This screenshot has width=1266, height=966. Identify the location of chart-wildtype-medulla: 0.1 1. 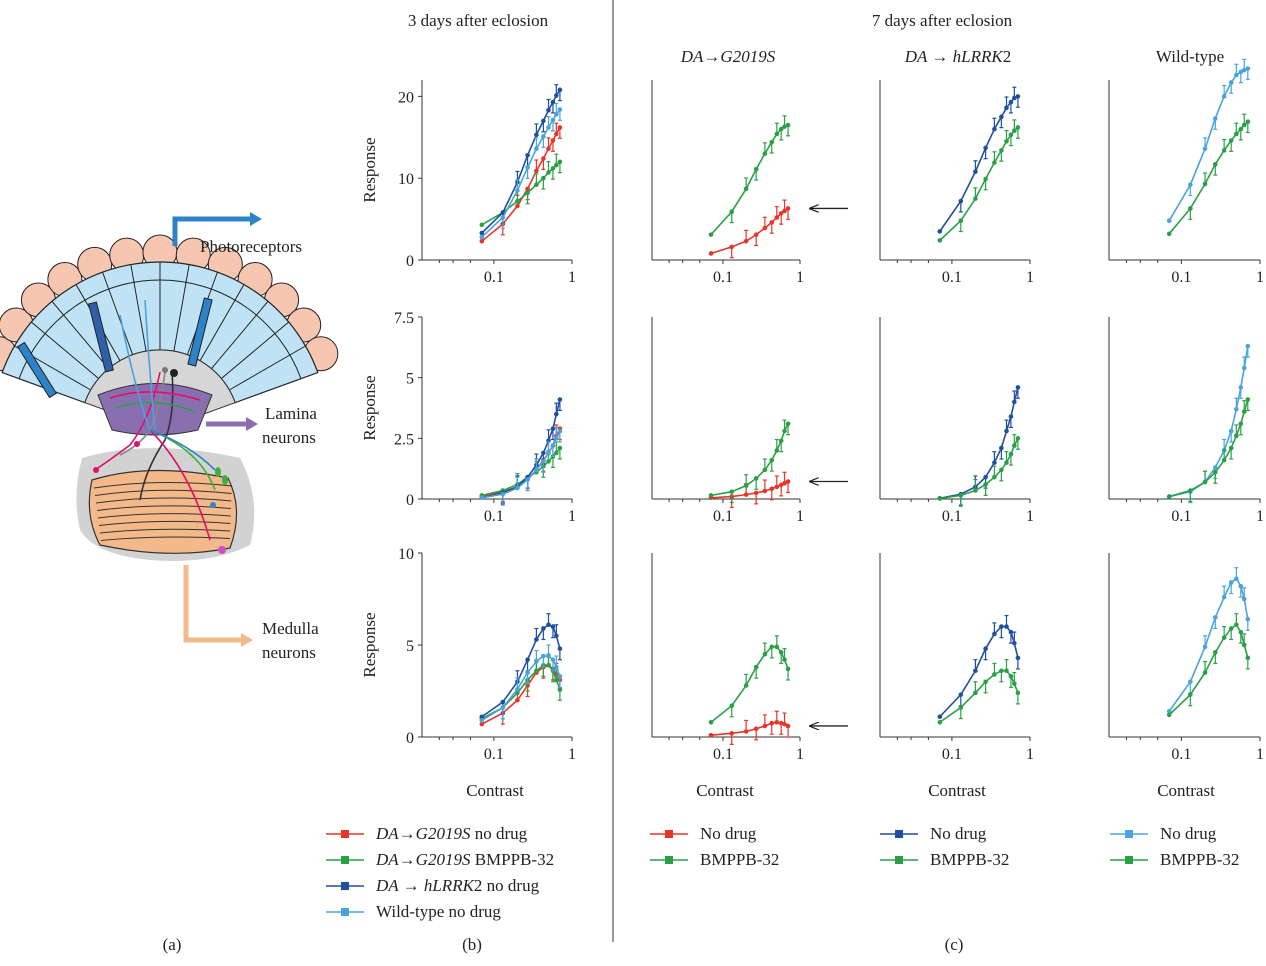
(1186, 658).